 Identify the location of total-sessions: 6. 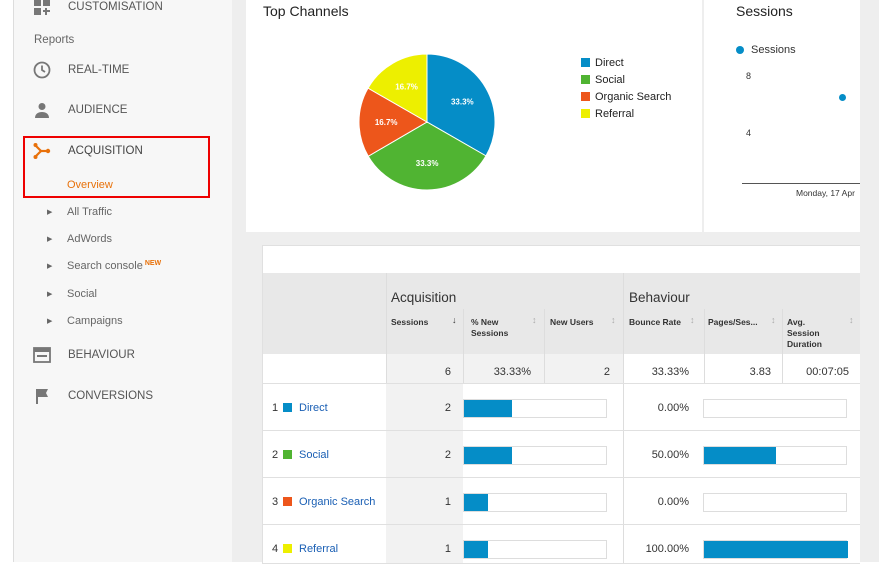
(447, 372).